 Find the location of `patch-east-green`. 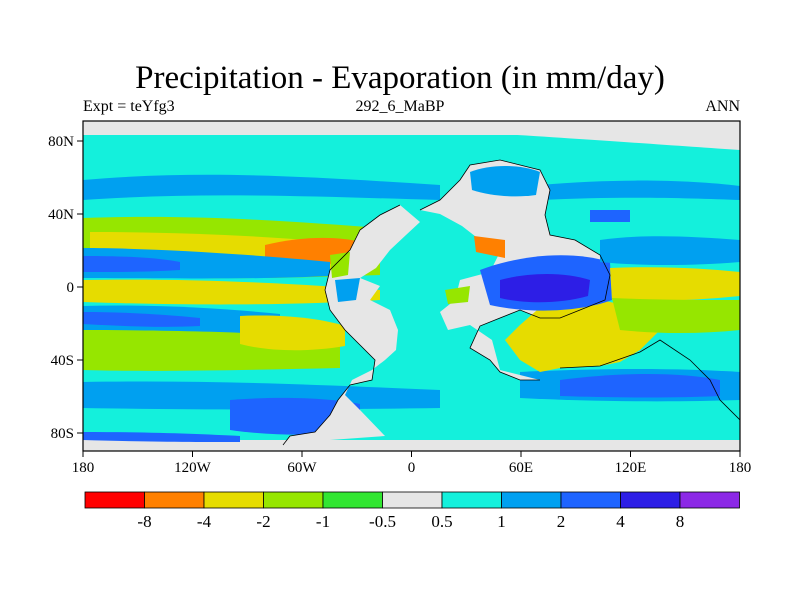

patch-east-green is located at coordinates (676, 315).